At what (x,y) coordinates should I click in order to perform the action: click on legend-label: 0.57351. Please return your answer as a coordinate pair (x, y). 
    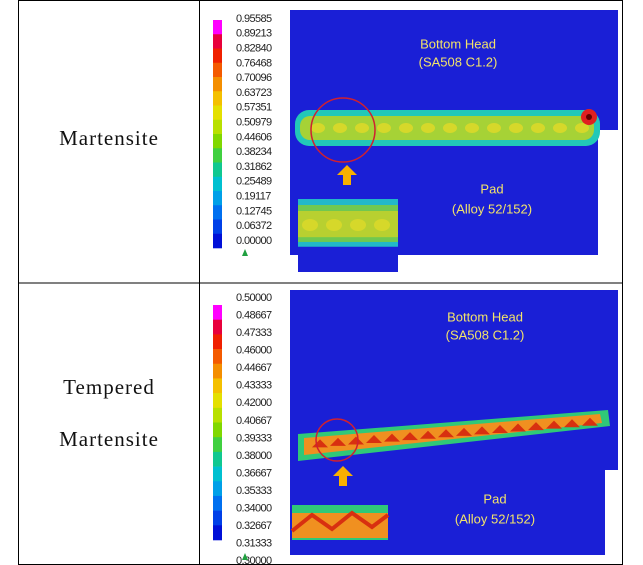
    Looking at the image, I should click on (254, 108).